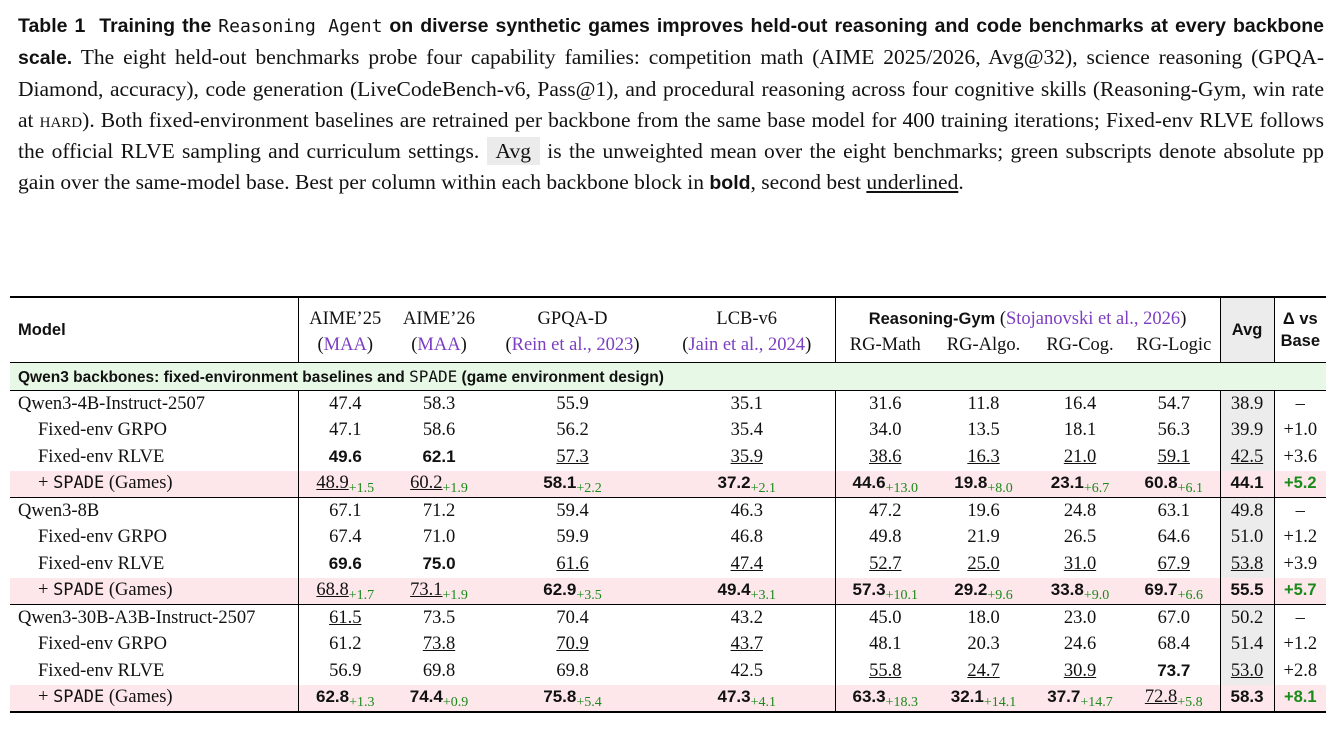  I want to click on header-model: Model, so click(154, 330).